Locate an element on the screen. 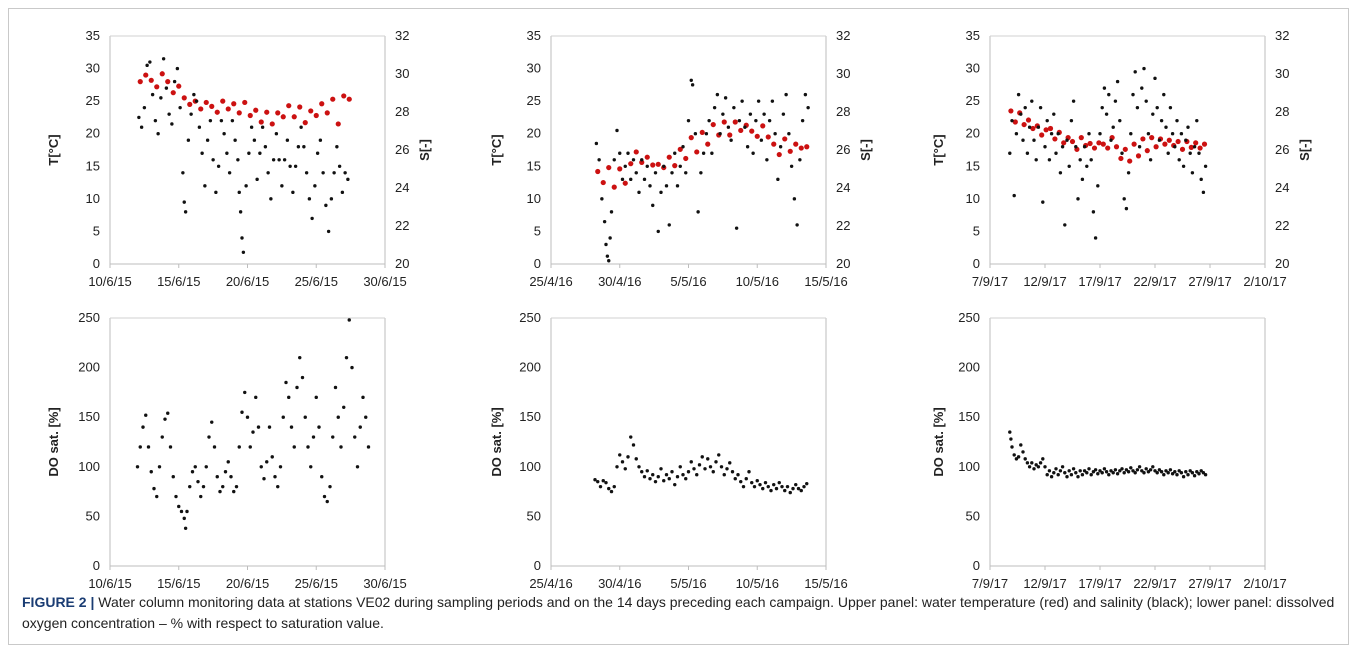 Image resolution: width=1357 pixels, height=658 pixels. y-tick-label: 10 is located at coordinates (93, 198).